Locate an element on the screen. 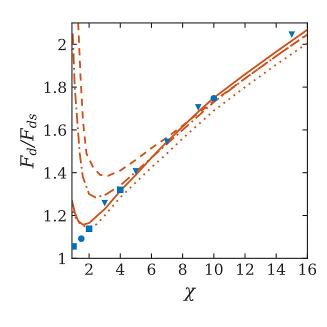 The width and height of the screenshot is (327, 327). x-tick-label: 12 is located at coordinates (245, 269).